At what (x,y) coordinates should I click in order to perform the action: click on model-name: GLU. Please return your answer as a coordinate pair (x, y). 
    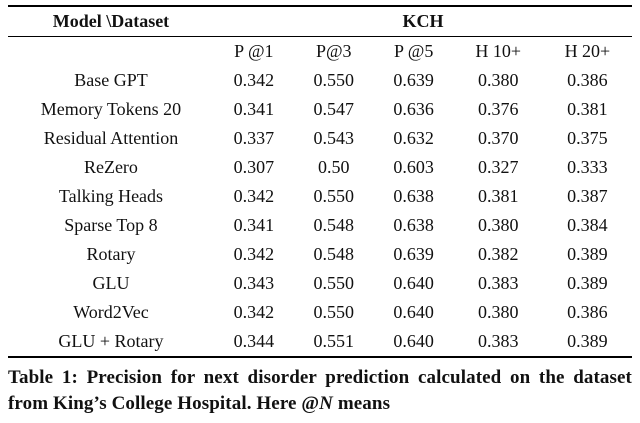
    Looking at the image, I should click on (111, 283).